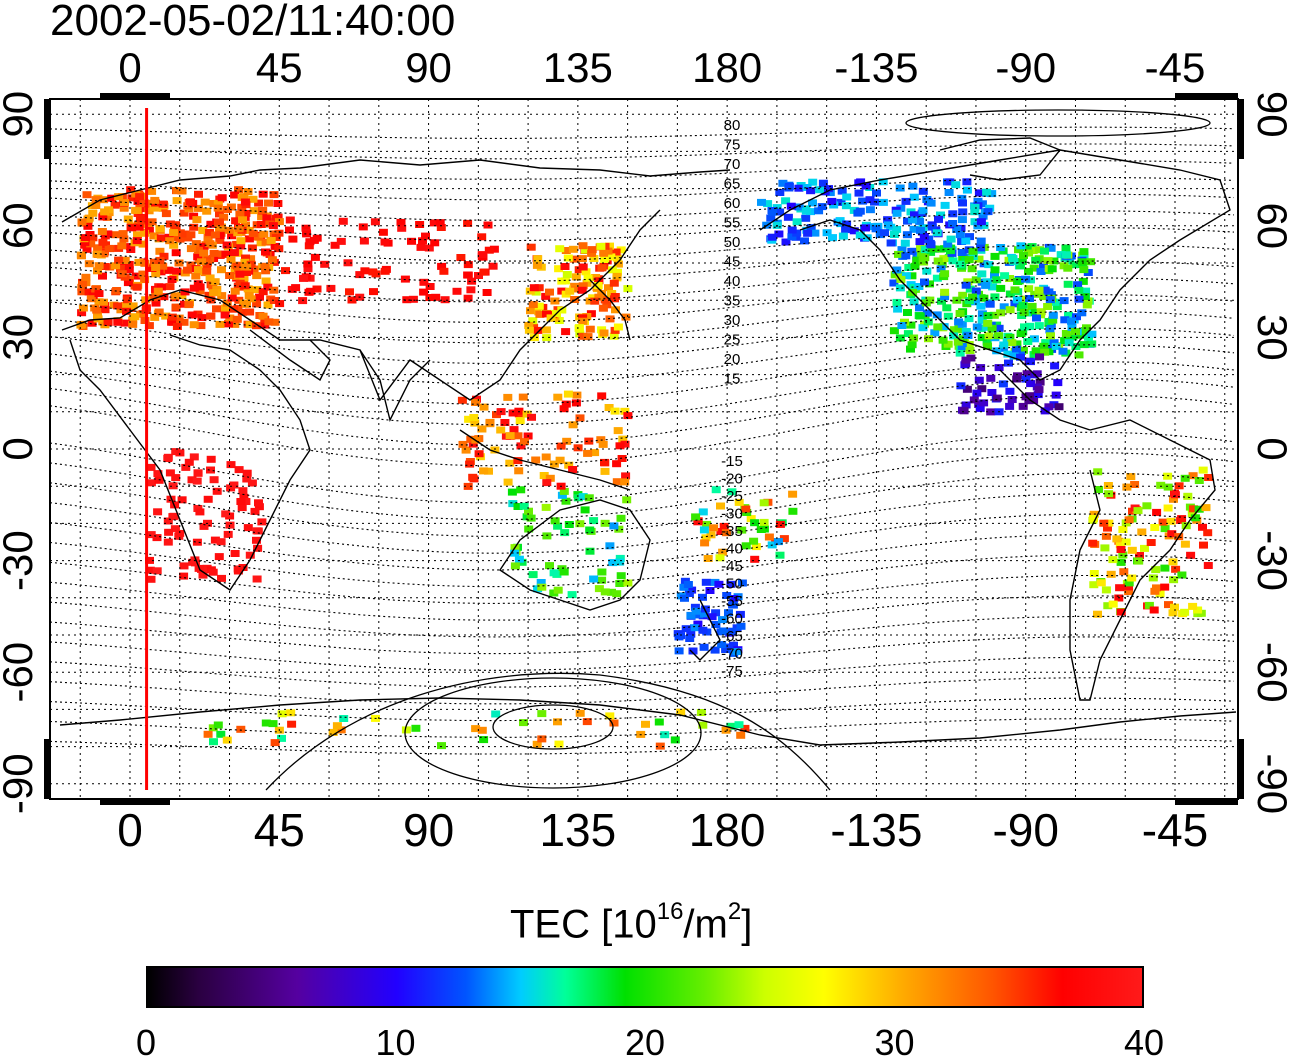 This screenshot has width=1292, height=1064. Describe the element at coordinates (1142, 560) in the screenshot. I see `coastline` at that location.